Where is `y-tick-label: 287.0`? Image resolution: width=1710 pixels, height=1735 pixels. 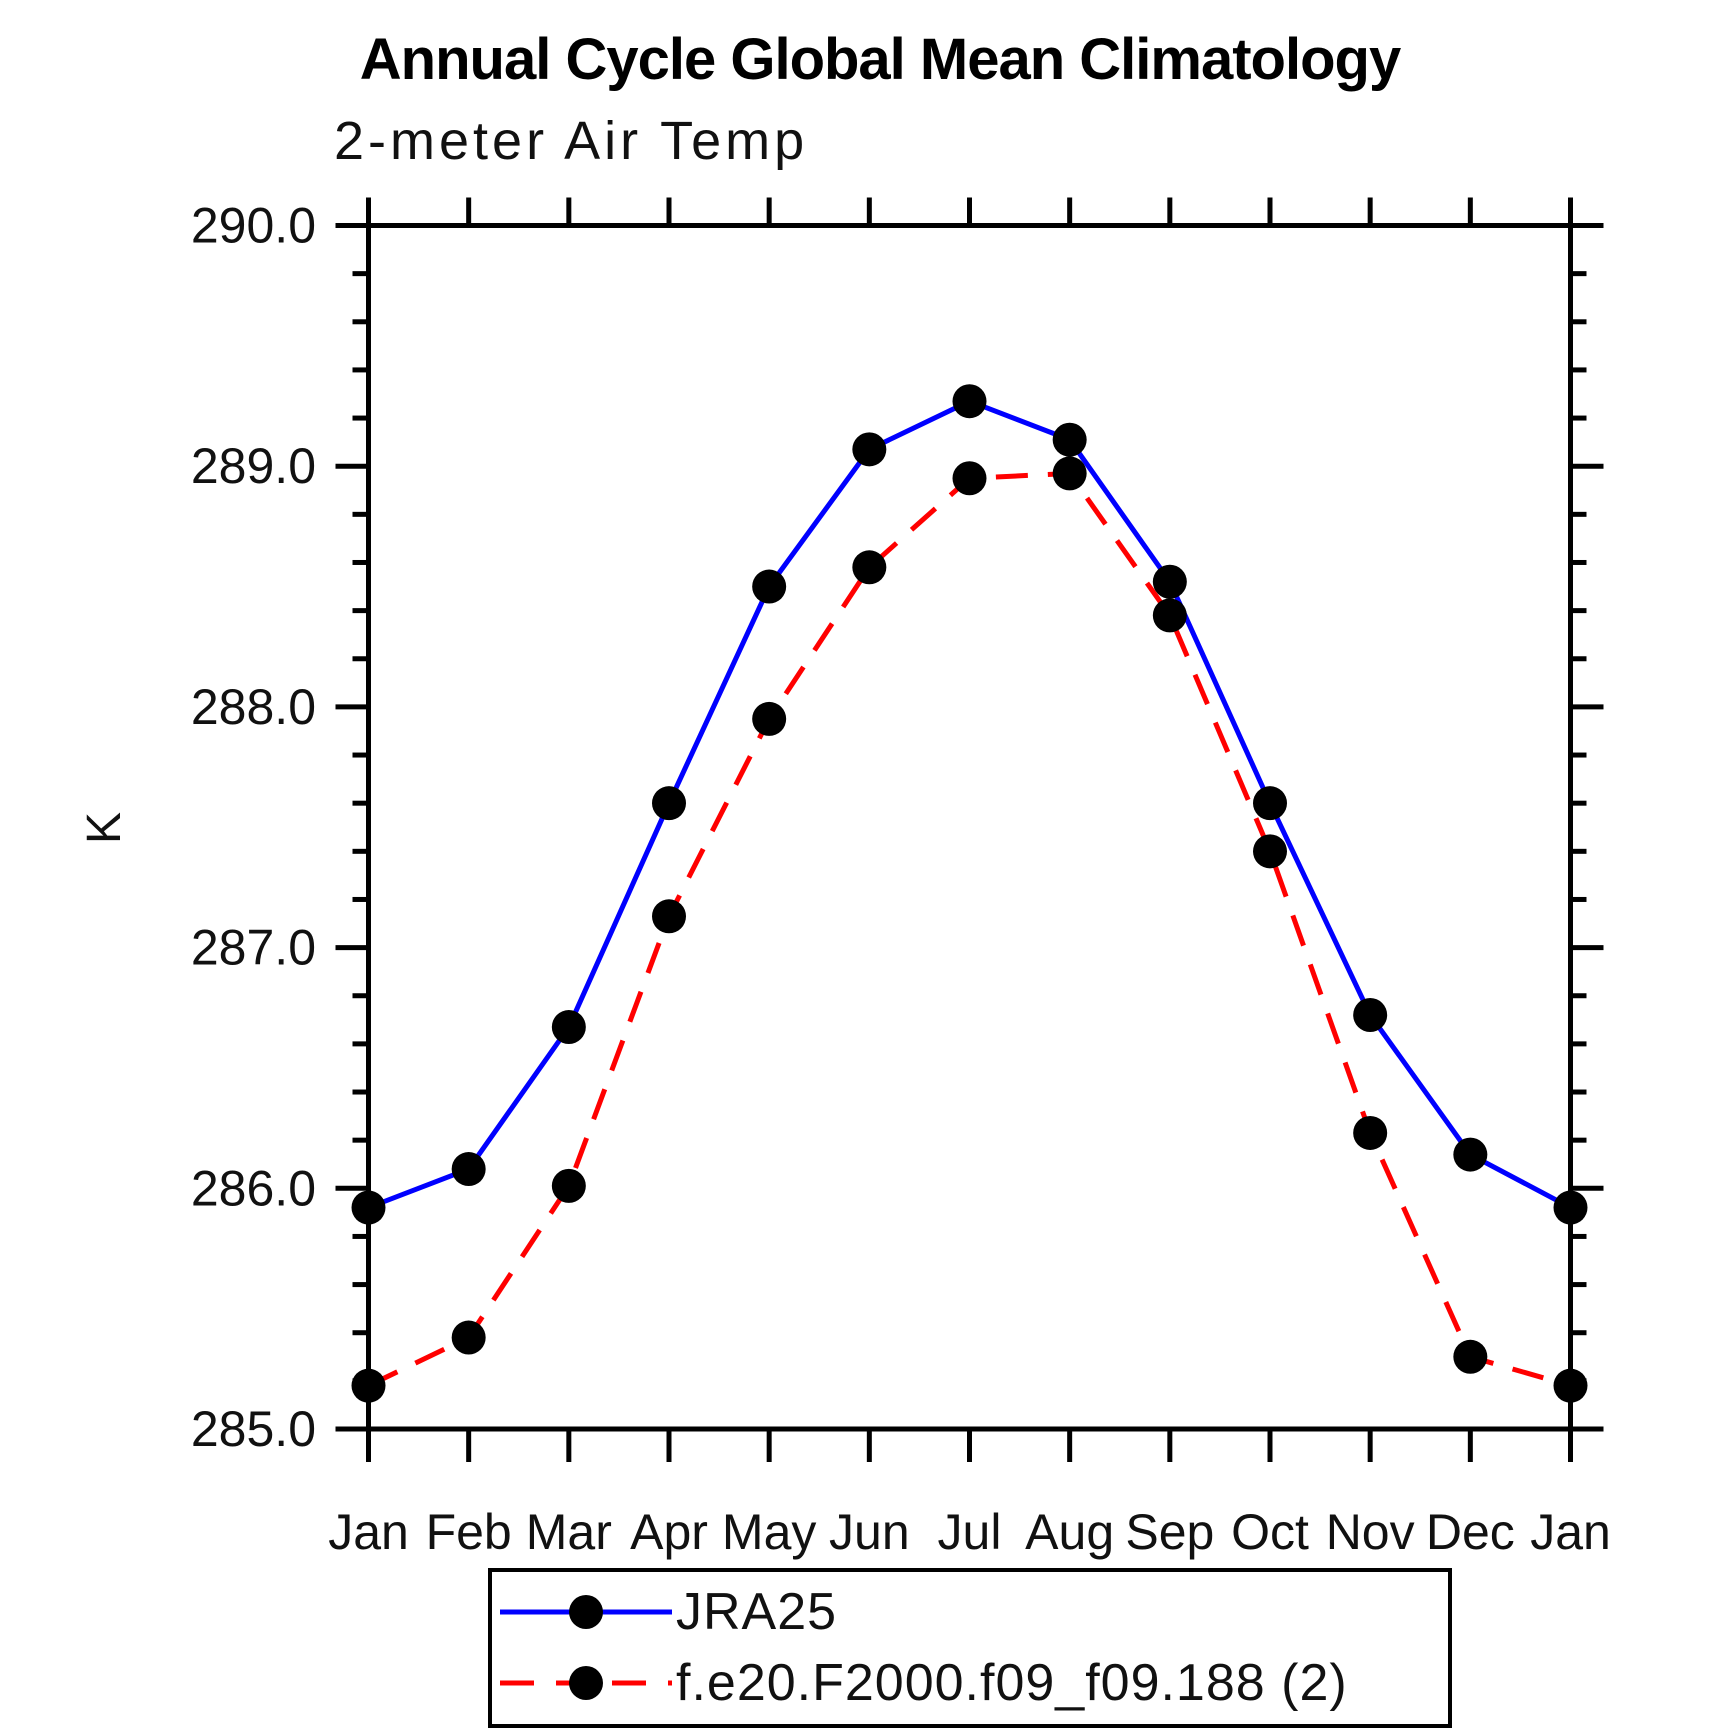 y-tick-label: 287.0 is located at coordinates (253, 948).